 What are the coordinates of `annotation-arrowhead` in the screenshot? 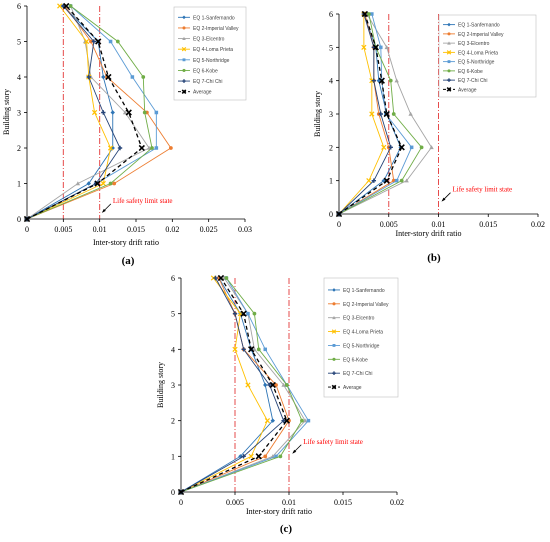 It's located at (103, 210).